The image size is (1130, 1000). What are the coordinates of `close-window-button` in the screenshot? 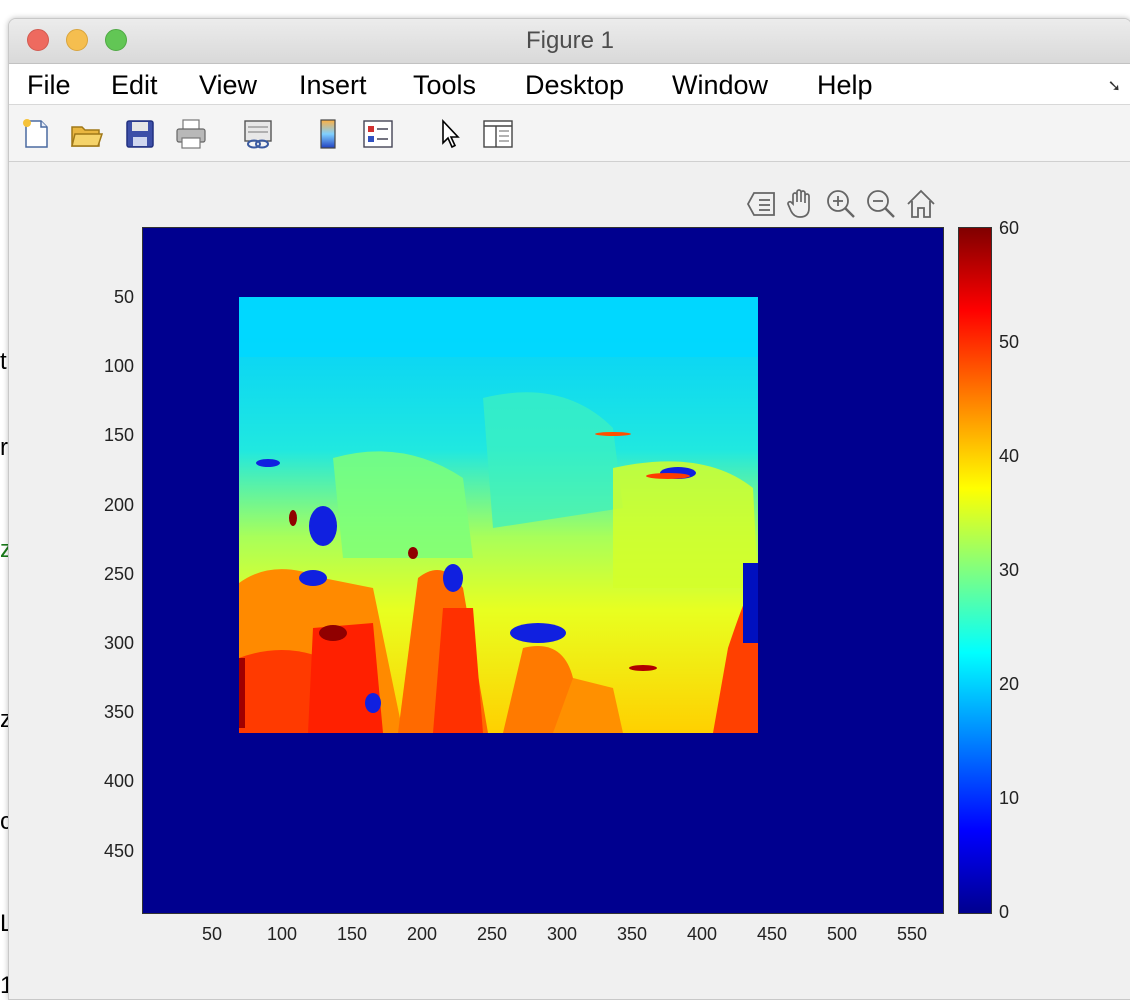 It's located at (38, 40).